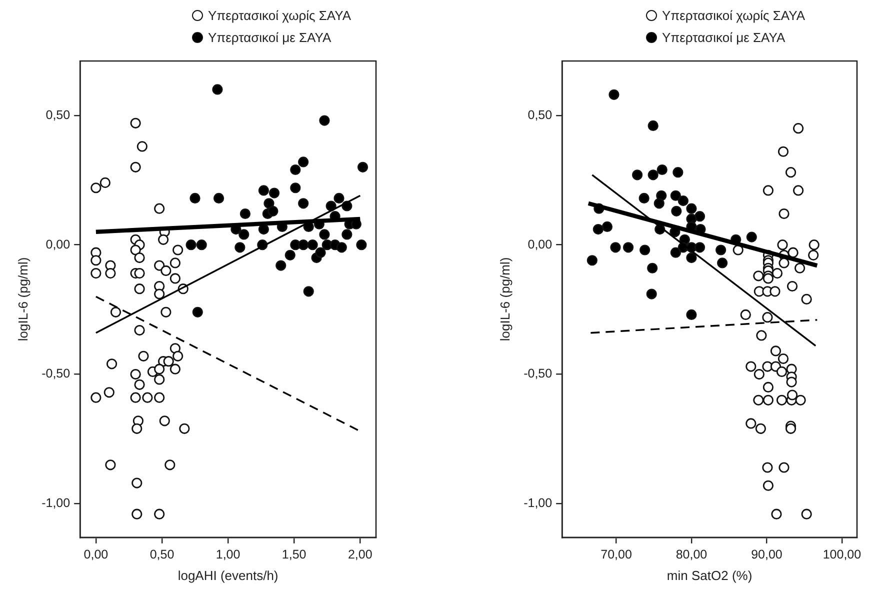 The image size is (869, 598). Describe the element at coordinates (504, 299) in the screenshot. I see `y-axis-title: logIL-6 (pg/ml)` at that location.